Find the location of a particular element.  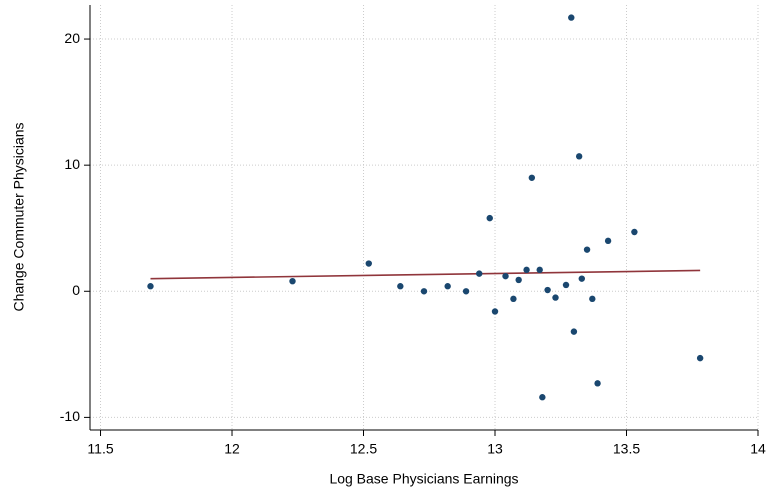

x-tick-label: 11.5 is located at coordinates (100, 449).